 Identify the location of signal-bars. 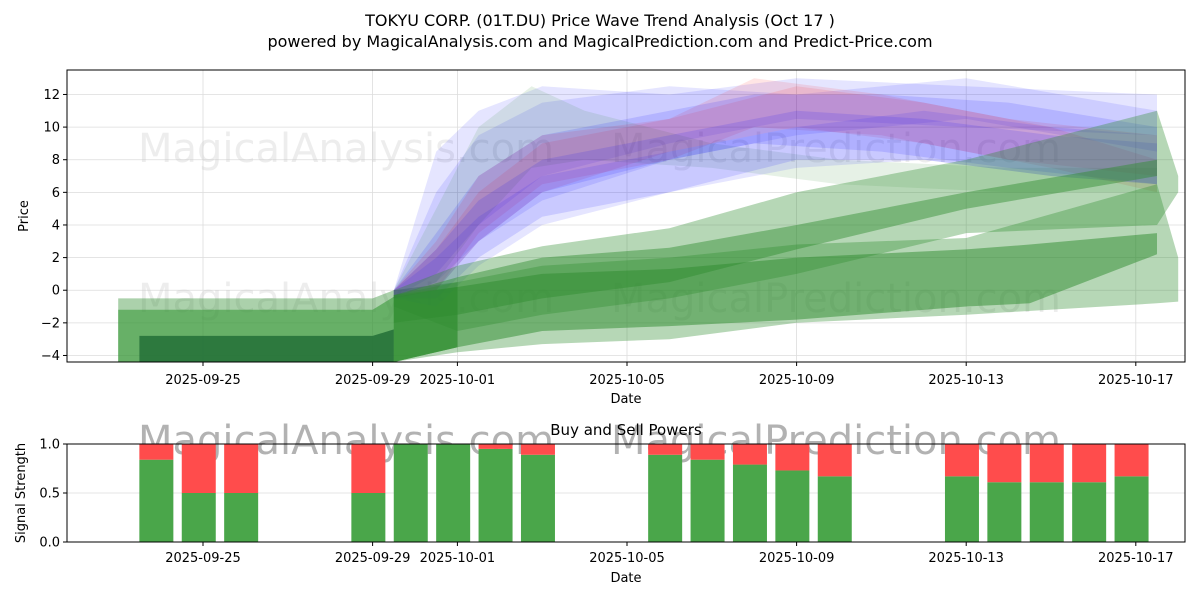
(644, 493).